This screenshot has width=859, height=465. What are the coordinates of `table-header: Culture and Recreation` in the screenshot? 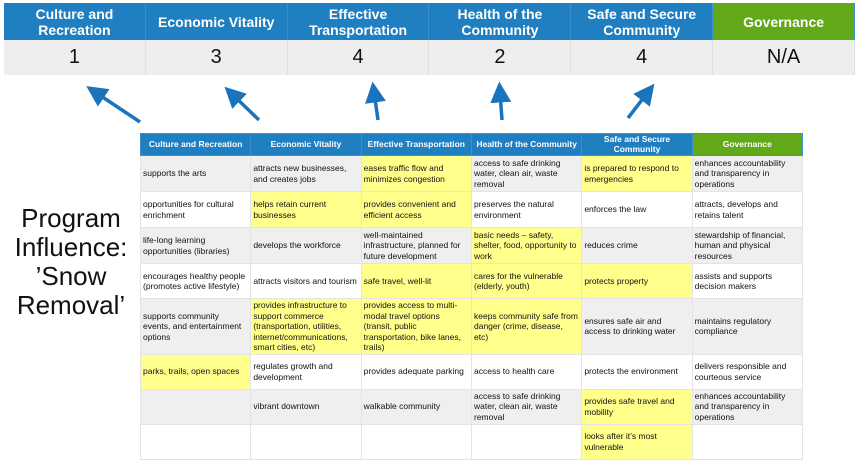 It's located at (195, 144).